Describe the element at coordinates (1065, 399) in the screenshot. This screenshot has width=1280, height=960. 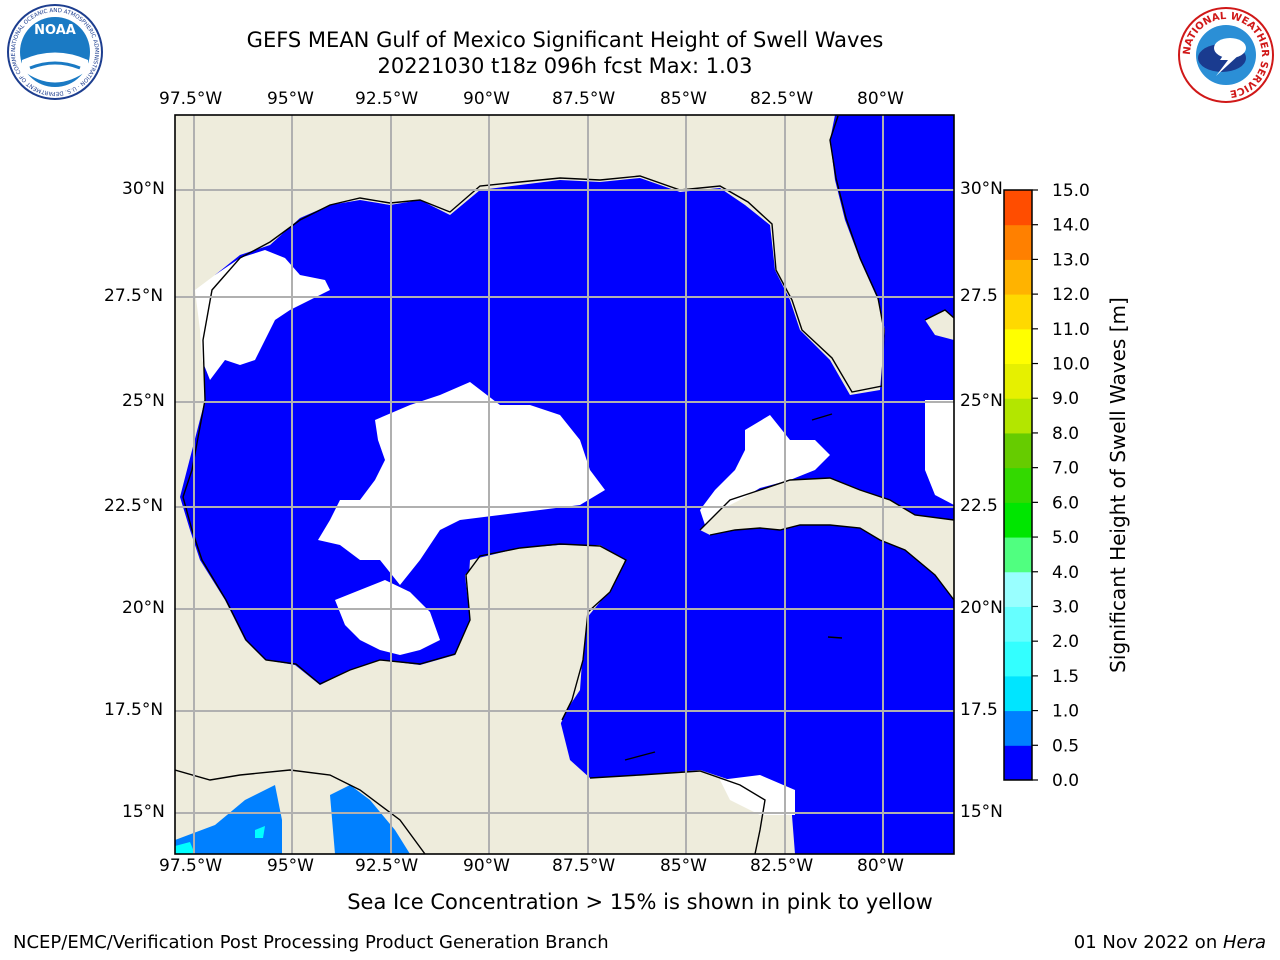
I see `colorbar-tick-label: 9.0` at that location.